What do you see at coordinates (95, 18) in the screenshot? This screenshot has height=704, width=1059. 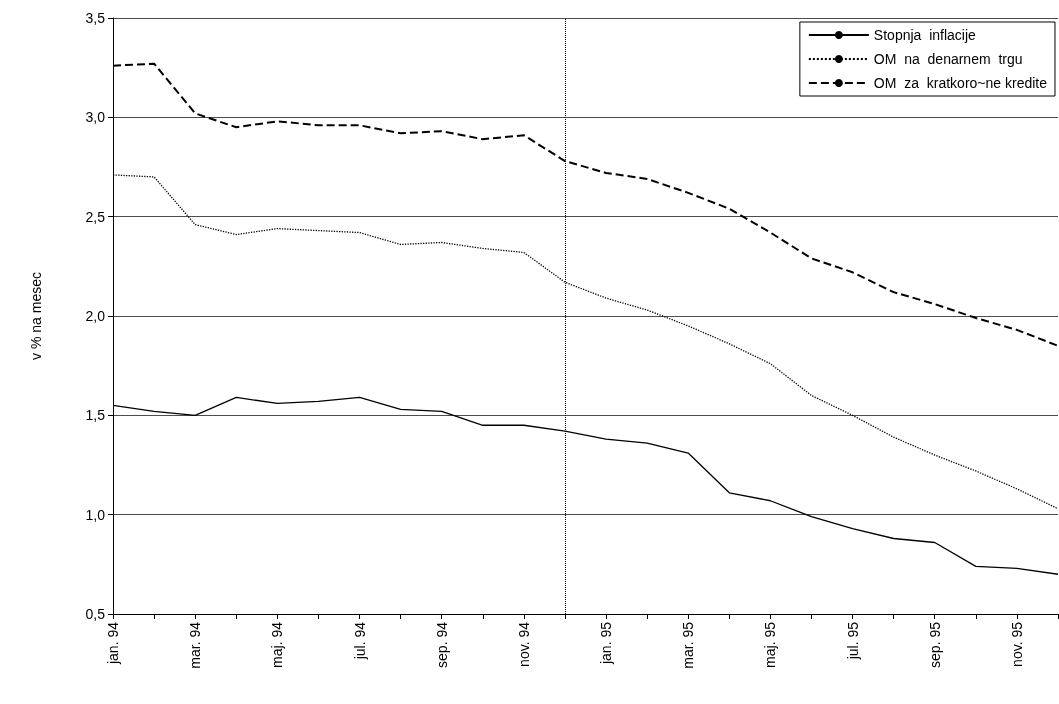 I see `y-tick-label: 3,5` at bounding box center [95, 18].